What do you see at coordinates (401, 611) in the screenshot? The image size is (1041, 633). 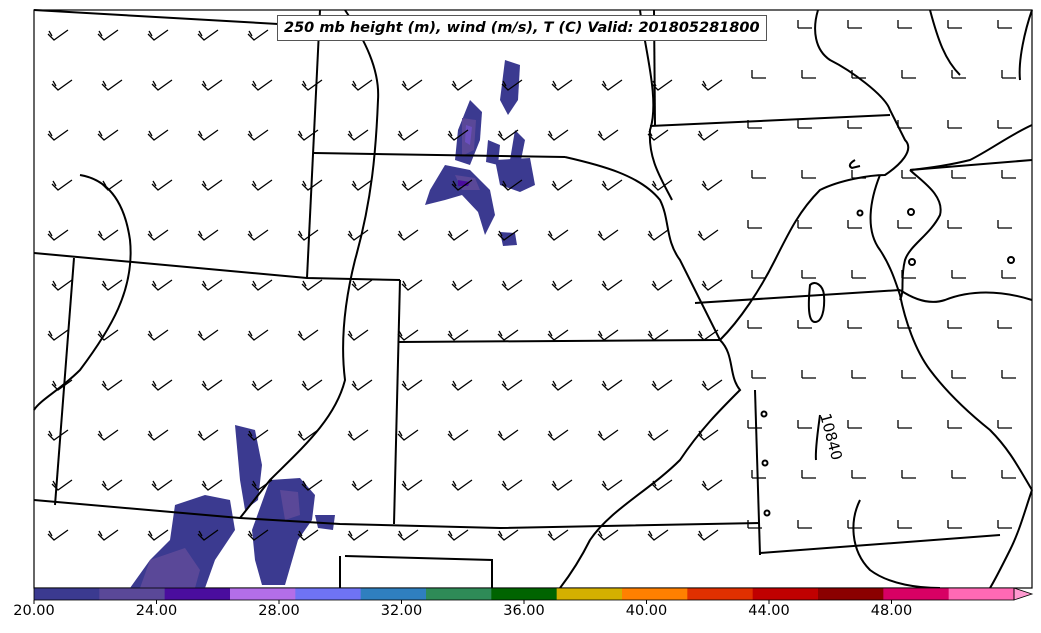 I see `colorbar-tick-label: 32.00` at bounding box center [401, 611].